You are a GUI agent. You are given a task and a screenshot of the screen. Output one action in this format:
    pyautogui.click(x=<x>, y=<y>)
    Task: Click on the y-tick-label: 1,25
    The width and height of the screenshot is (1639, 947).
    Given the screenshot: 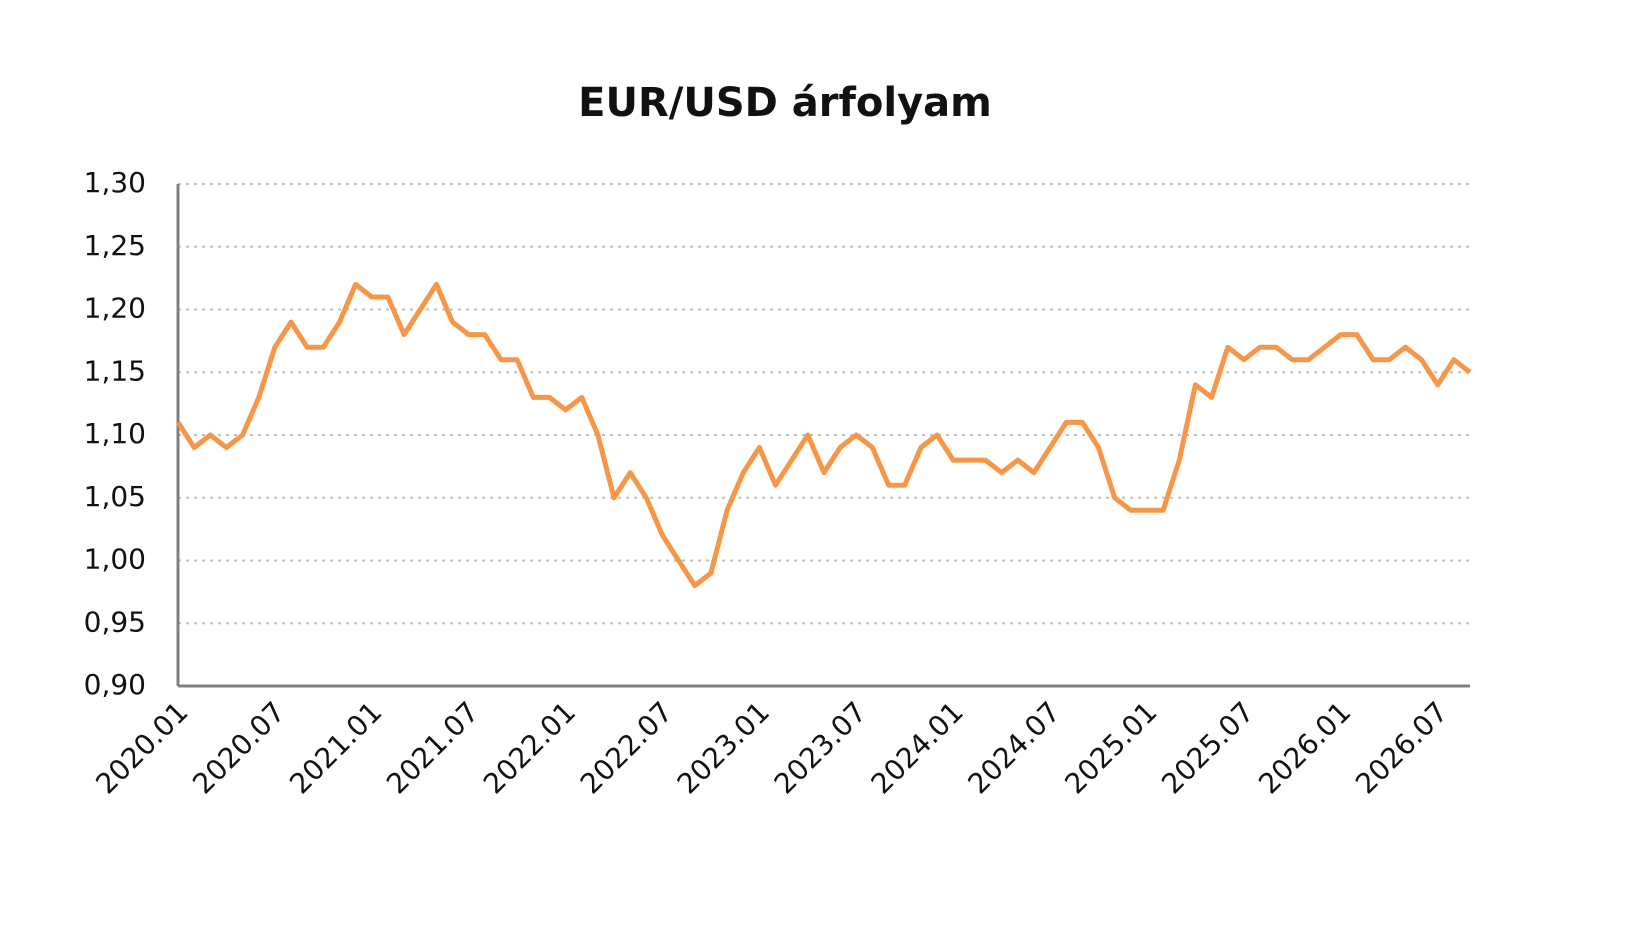 What is the action you would take?
    pyautogui.click(x=115, y=245)
    